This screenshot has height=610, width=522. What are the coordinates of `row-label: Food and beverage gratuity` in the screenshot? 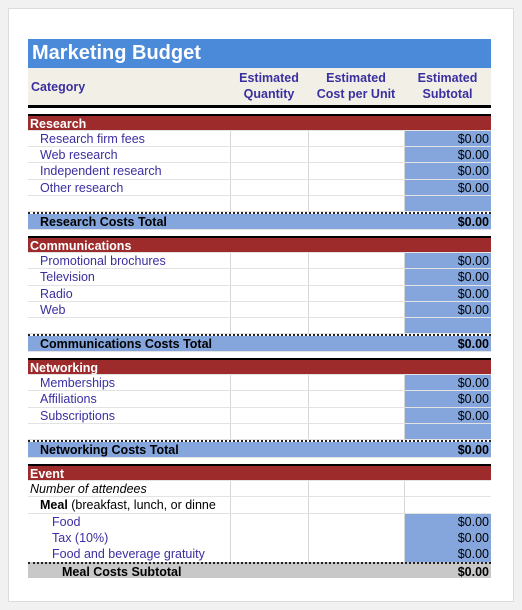 It's located at (128, 553).